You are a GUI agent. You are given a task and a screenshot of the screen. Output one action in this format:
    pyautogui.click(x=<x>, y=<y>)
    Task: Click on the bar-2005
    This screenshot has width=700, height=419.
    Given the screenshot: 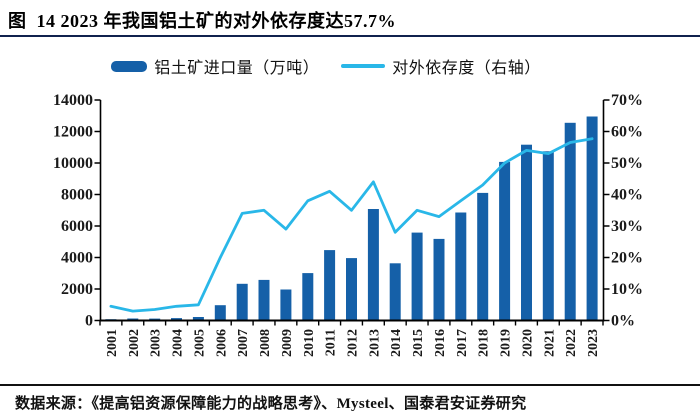 What is the action you would take?
    pyautogui.click(x=198, y=319)
    